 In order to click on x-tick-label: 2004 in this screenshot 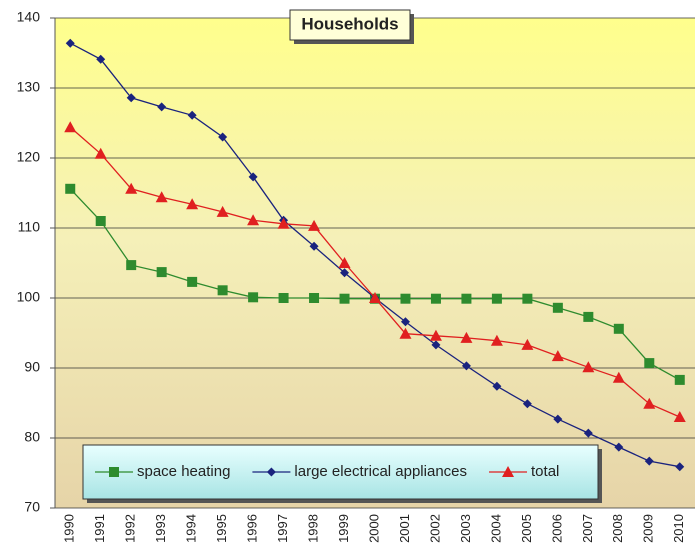, I will do `click(495, 528)`.